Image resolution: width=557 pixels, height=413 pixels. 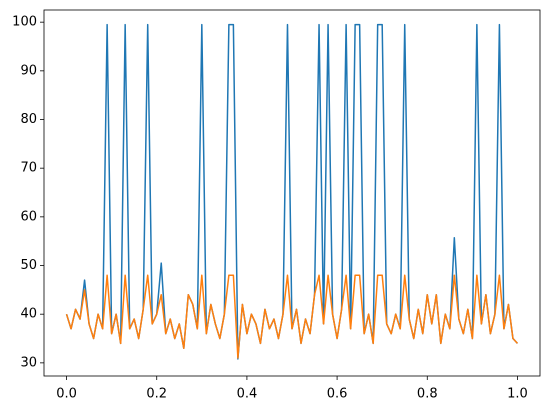 I want to click on y-tick-label: 80, so click(x=28, y=119).